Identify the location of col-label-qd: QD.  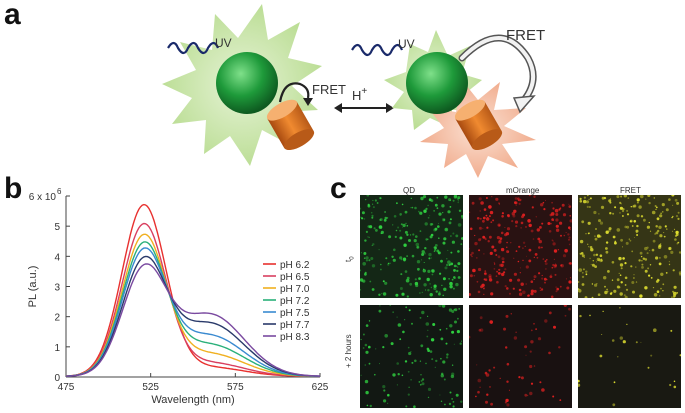
(409, 190).